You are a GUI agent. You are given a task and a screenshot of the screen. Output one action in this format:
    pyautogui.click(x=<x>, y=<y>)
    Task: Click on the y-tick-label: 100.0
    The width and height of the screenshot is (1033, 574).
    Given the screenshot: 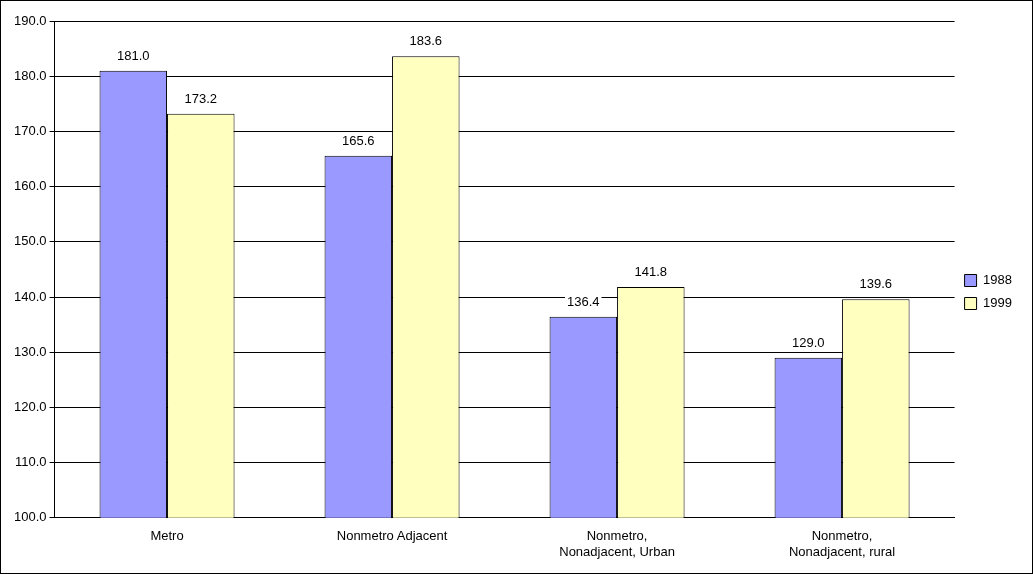 What is the action you would take?
    pyautogui.click(x=30, y=517)
    